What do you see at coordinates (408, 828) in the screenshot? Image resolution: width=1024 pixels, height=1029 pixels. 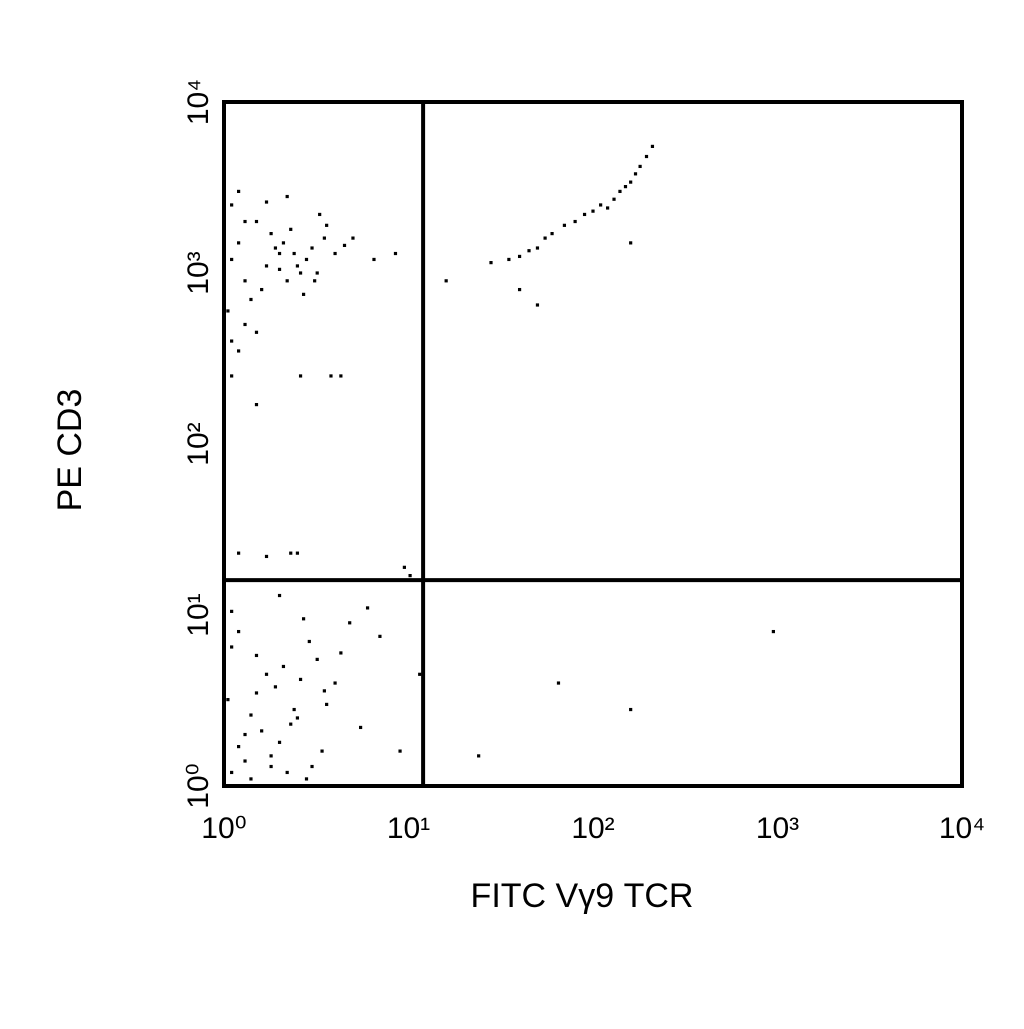 I see `x-tick-label: 10¹` at bounding box center [408, 828].